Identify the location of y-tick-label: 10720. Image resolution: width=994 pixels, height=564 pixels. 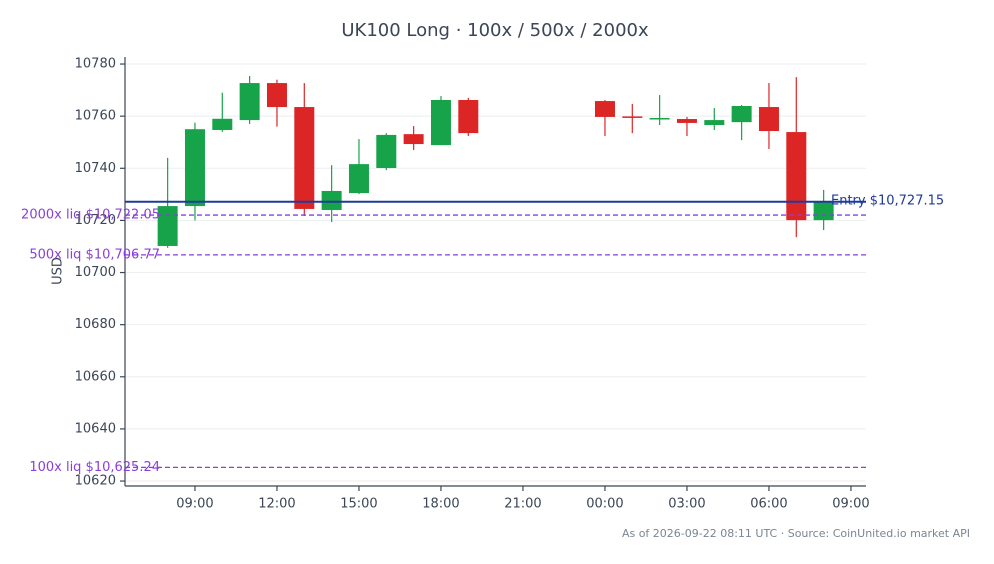
(95, 220).